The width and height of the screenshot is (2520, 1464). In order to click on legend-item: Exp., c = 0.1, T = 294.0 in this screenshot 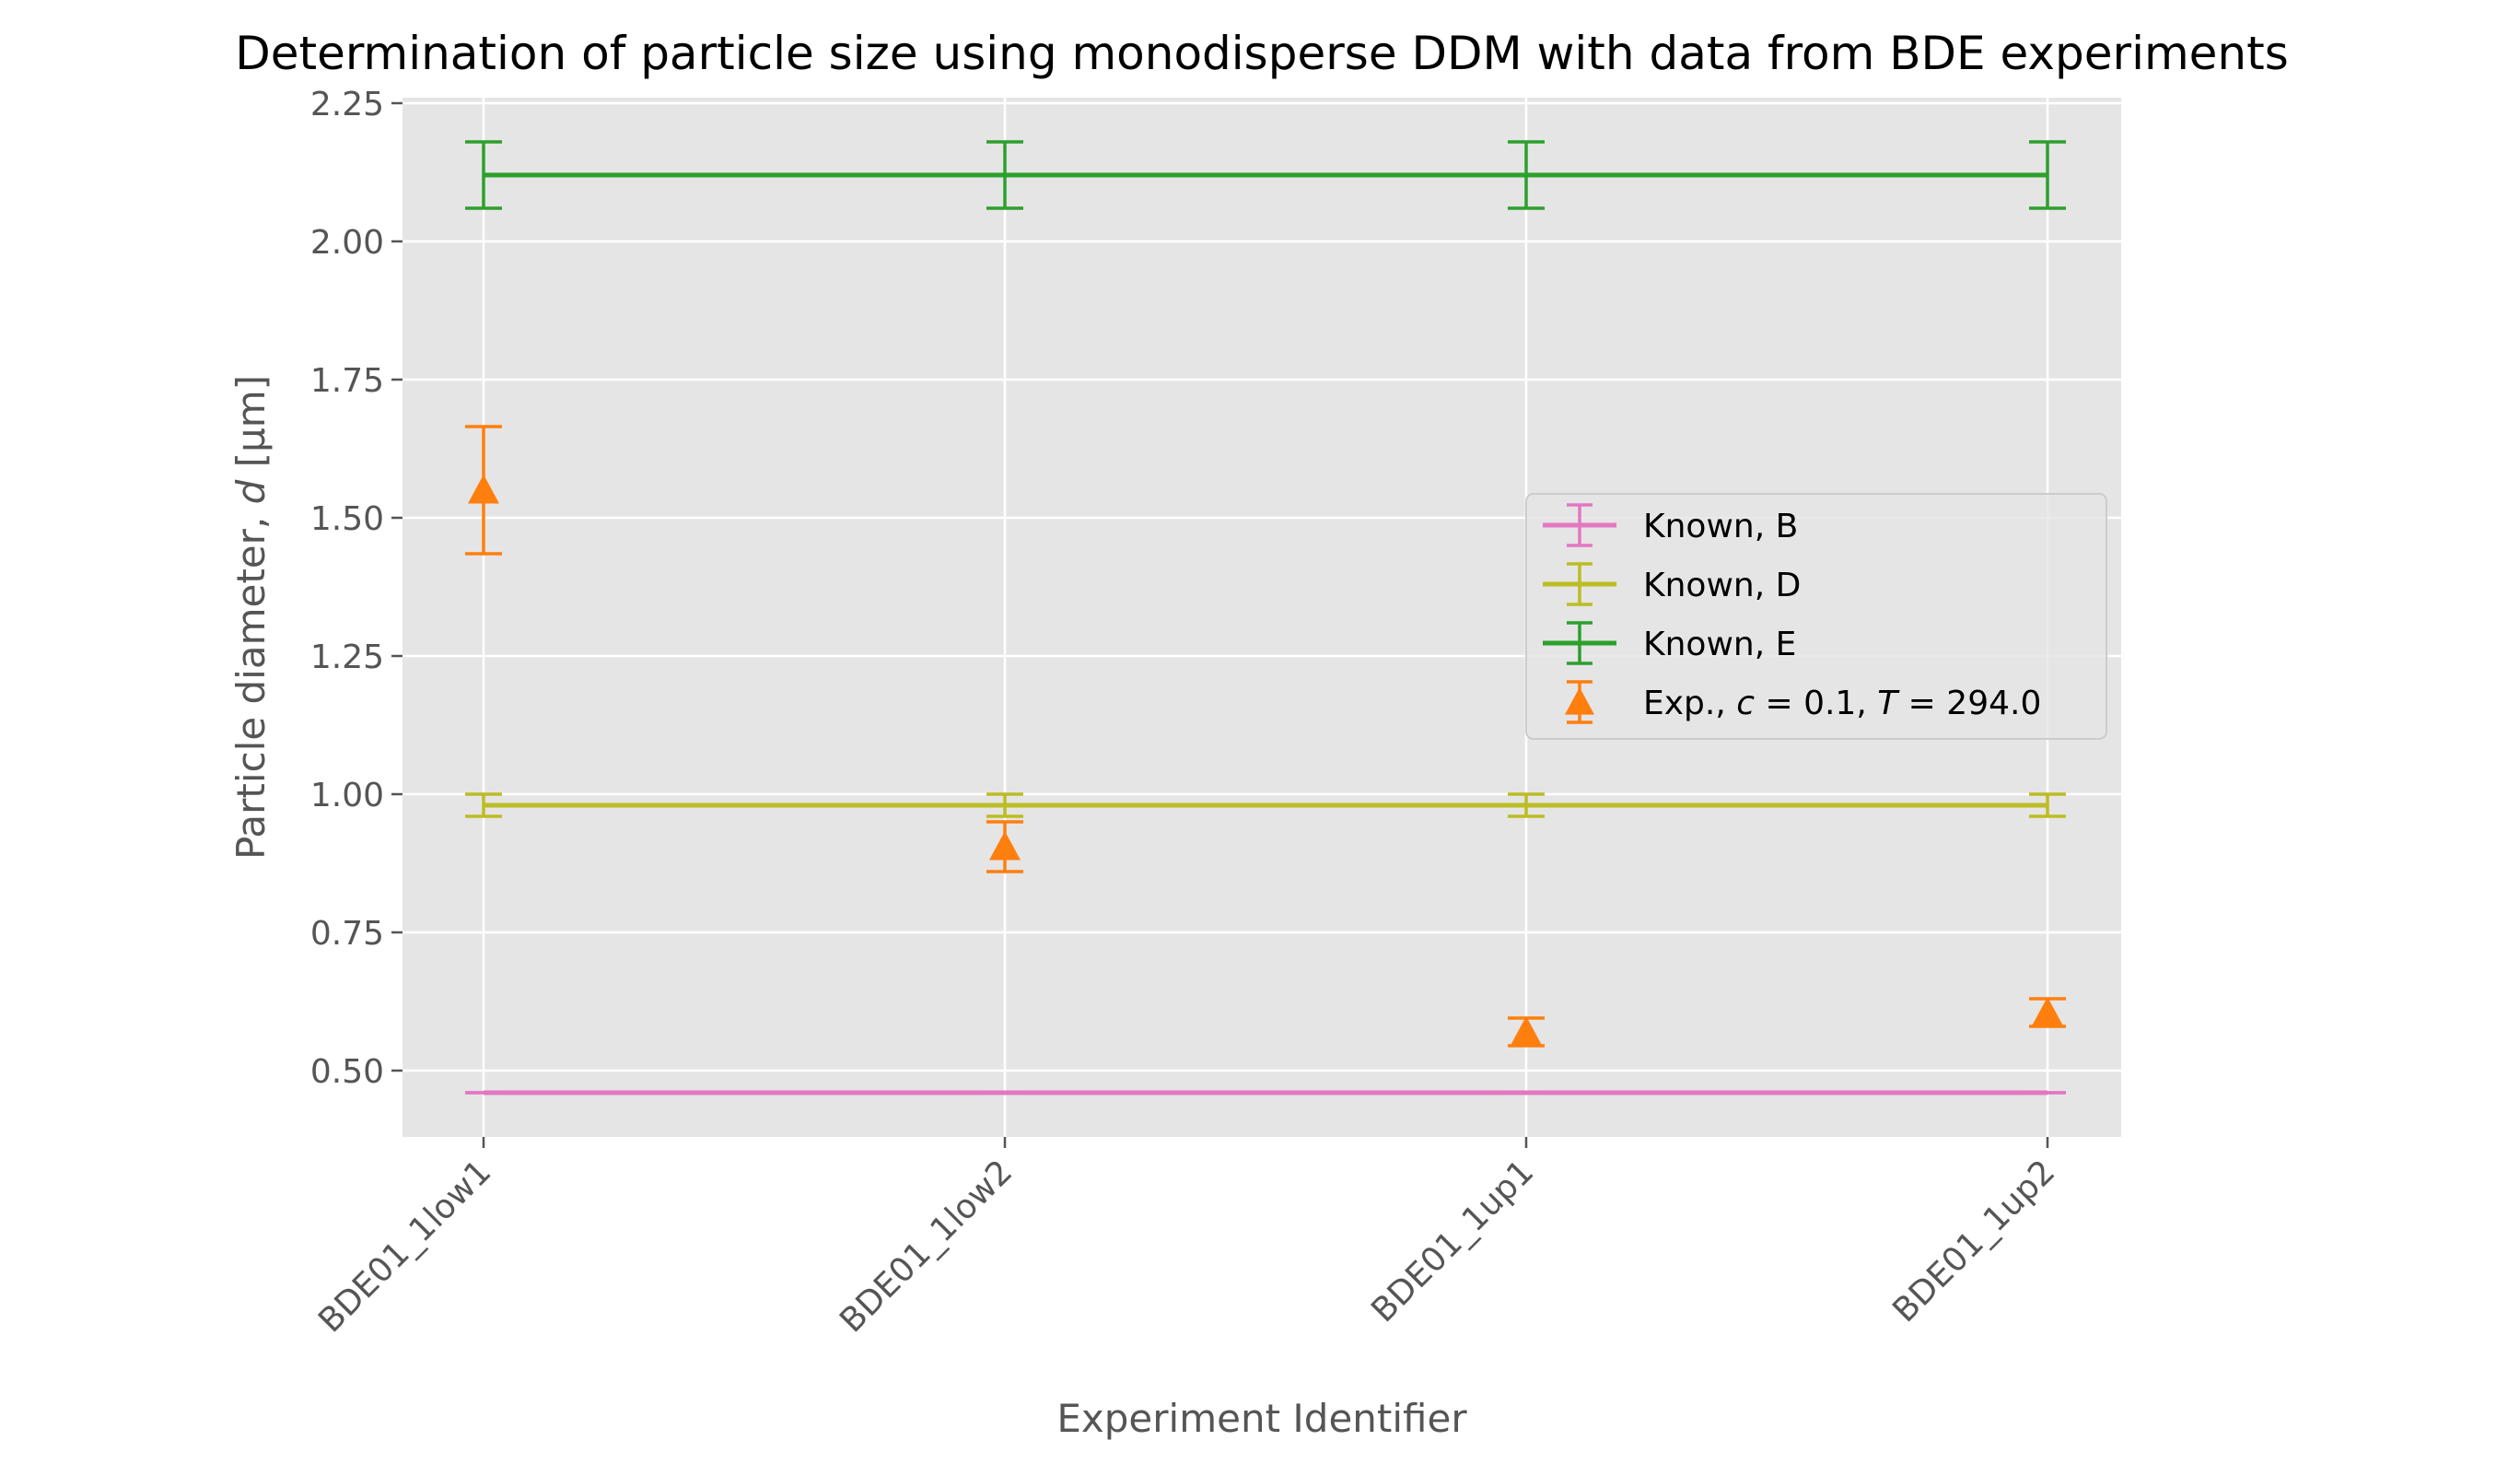, I will do `click(1803, 702)`.